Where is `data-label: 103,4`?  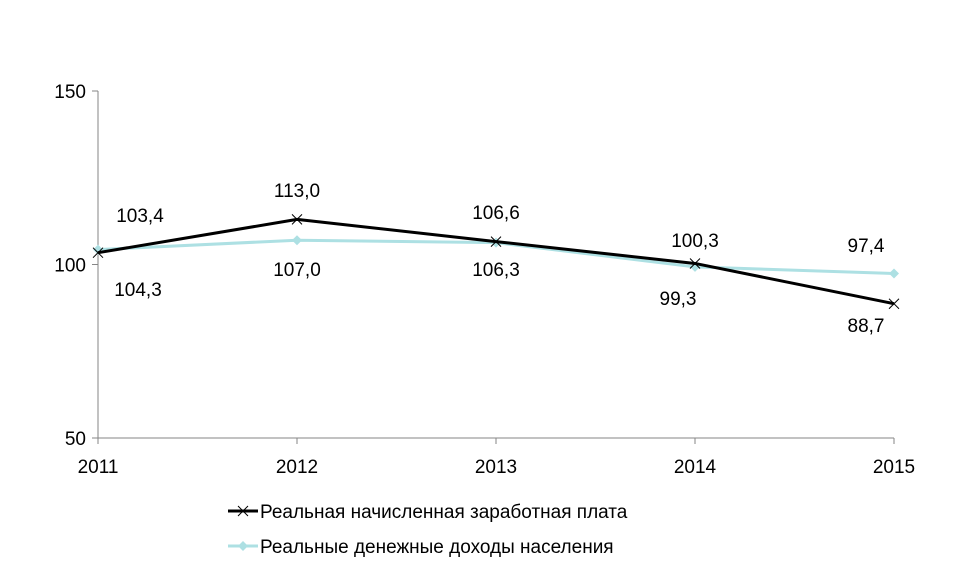
data-label: 103,4 is located at coordinates (140, 216).